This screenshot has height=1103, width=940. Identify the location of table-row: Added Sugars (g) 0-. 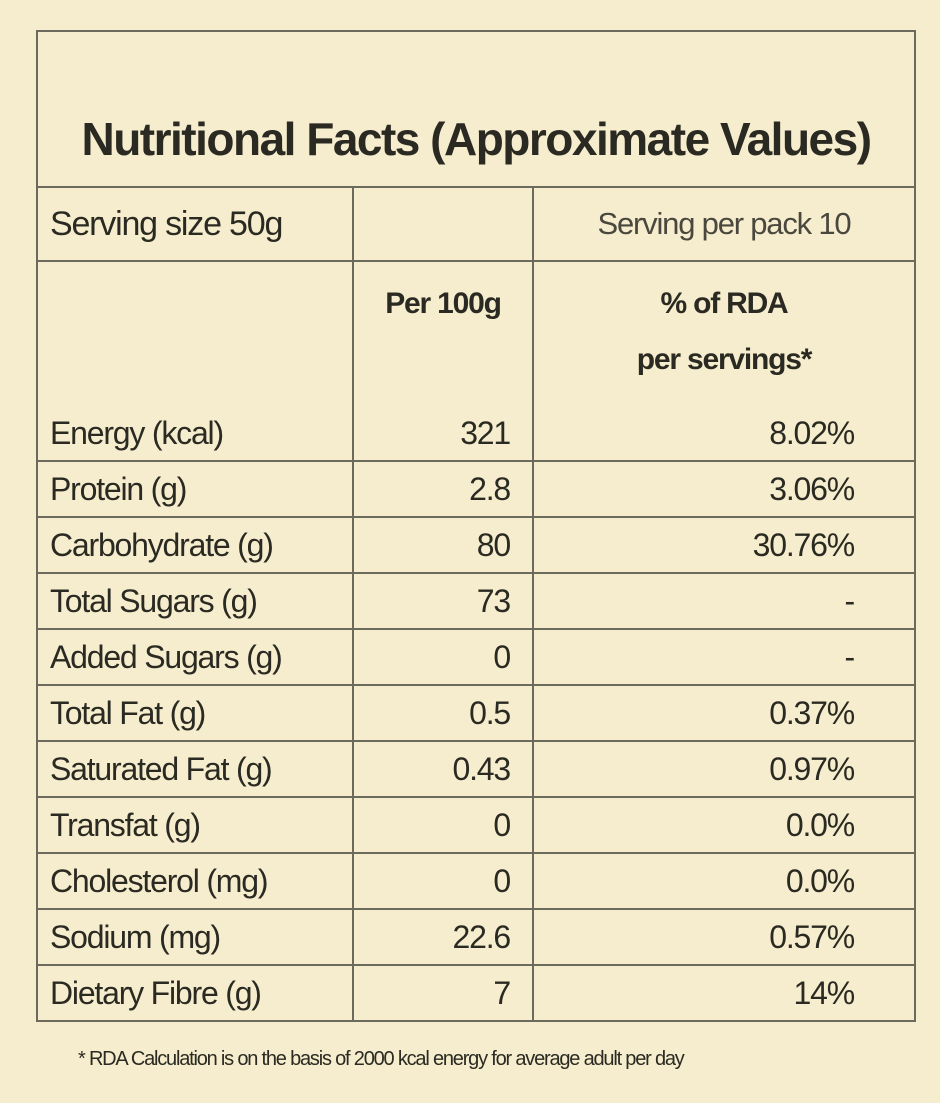
(476, 657).